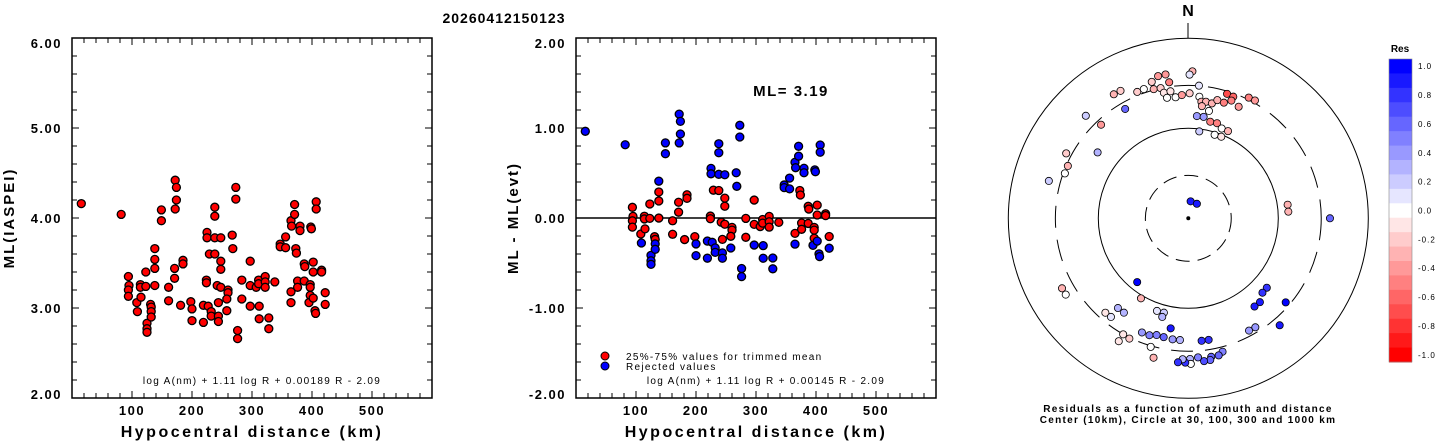 This screenshot has height=441, width=1437. Describe the element at coordinates (1188, 218) in the screenshot. I see `ring-30km` at that location.